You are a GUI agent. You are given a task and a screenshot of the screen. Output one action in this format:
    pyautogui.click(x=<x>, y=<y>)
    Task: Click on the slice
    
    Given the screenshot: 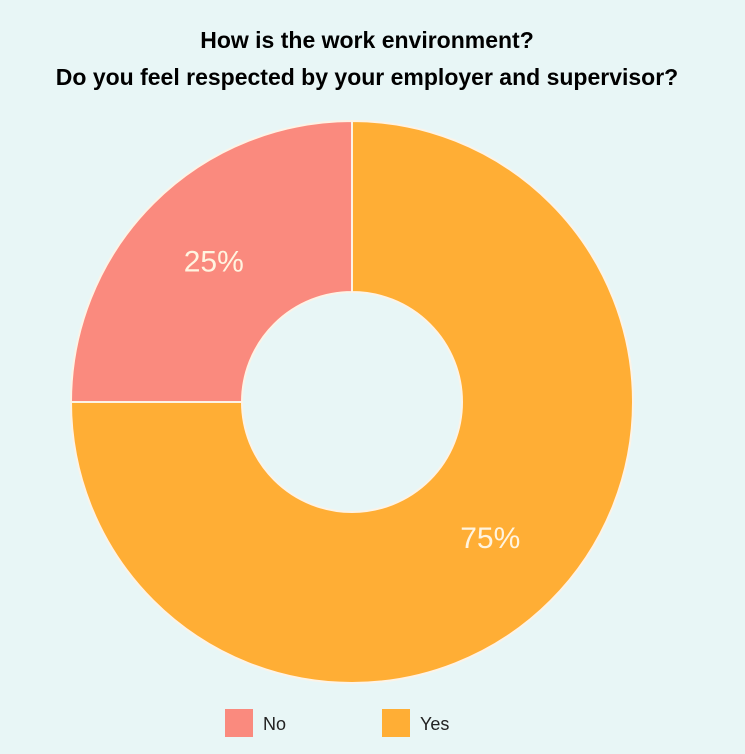 What is the action you would take?
    pyautogui.click(x=211, y=261)
    